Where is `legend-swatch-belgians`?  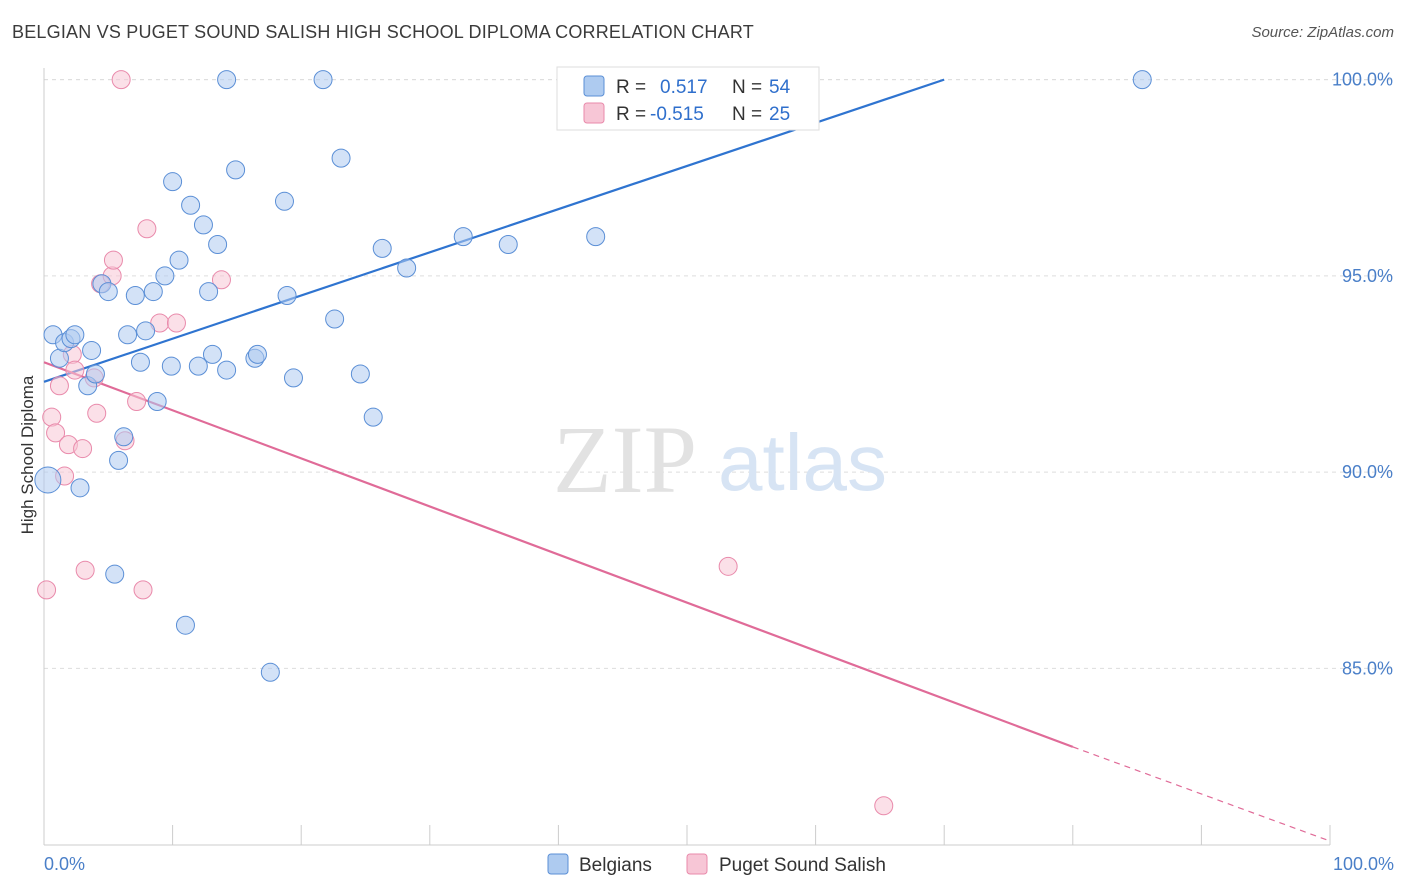
legend-swatch-belgians is located at coordinates (594, 86).